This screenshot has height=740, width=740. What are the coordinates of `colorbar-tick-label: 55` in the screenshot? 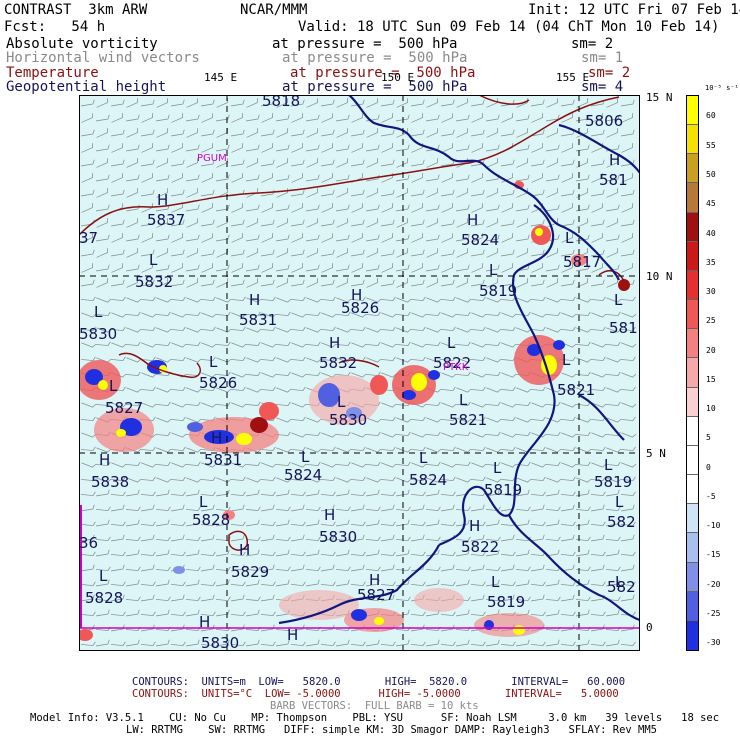 It's located at (711, 145).